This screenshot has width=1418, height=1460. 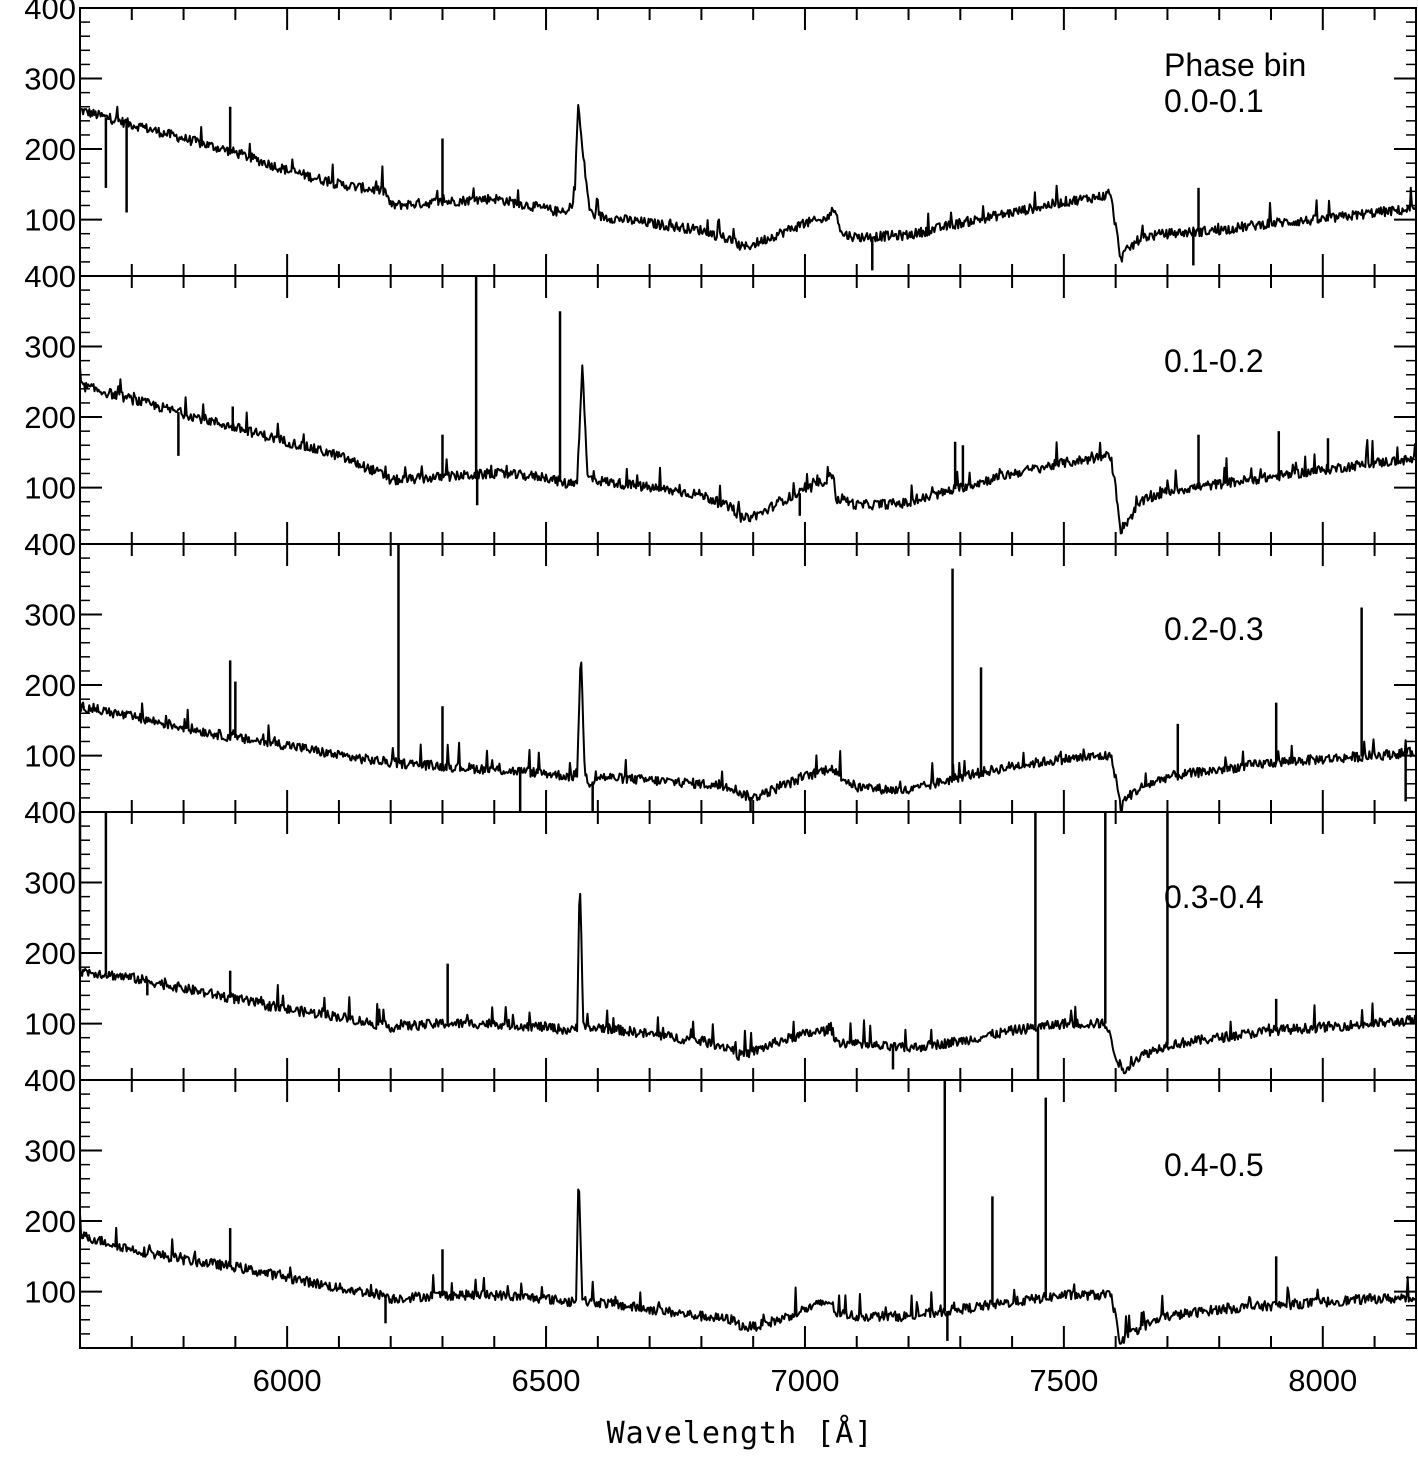 I want to click on x-axis-label: Wavelength [Å], so click(x=740, y=1433).